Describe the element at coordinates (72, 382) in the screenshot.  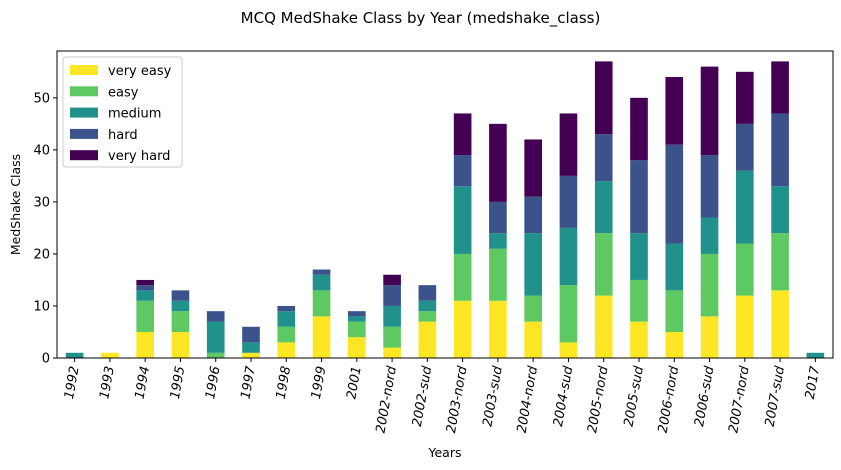
I see `x-tick-label: 1992` at that location.